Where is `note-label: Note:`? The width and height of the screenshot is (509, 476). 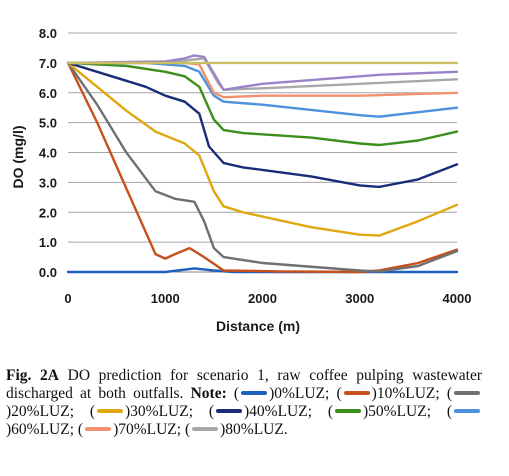 note-label: Note: is located at coordinates (208, 393).